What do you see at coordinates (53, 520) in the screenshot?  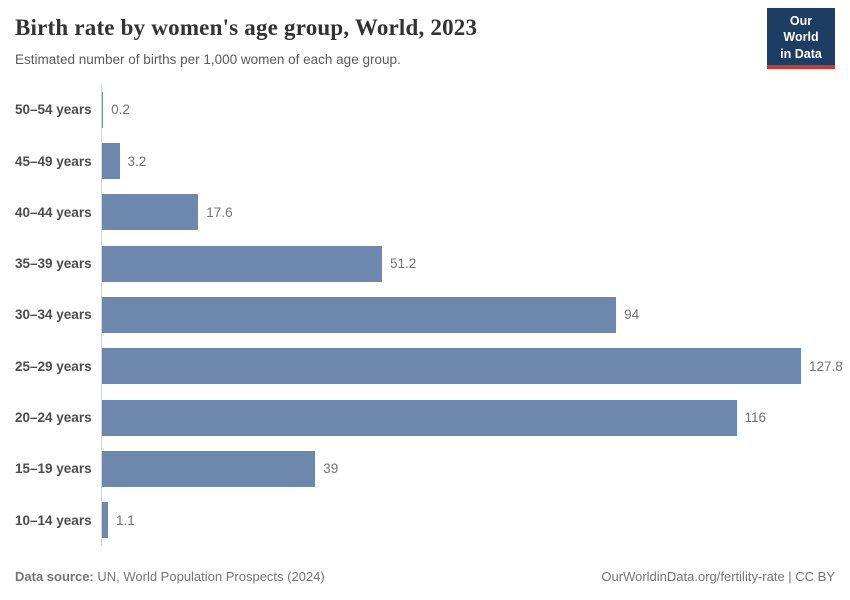 I see `category-label: 10–14 years` at bounding box center [53, 520].